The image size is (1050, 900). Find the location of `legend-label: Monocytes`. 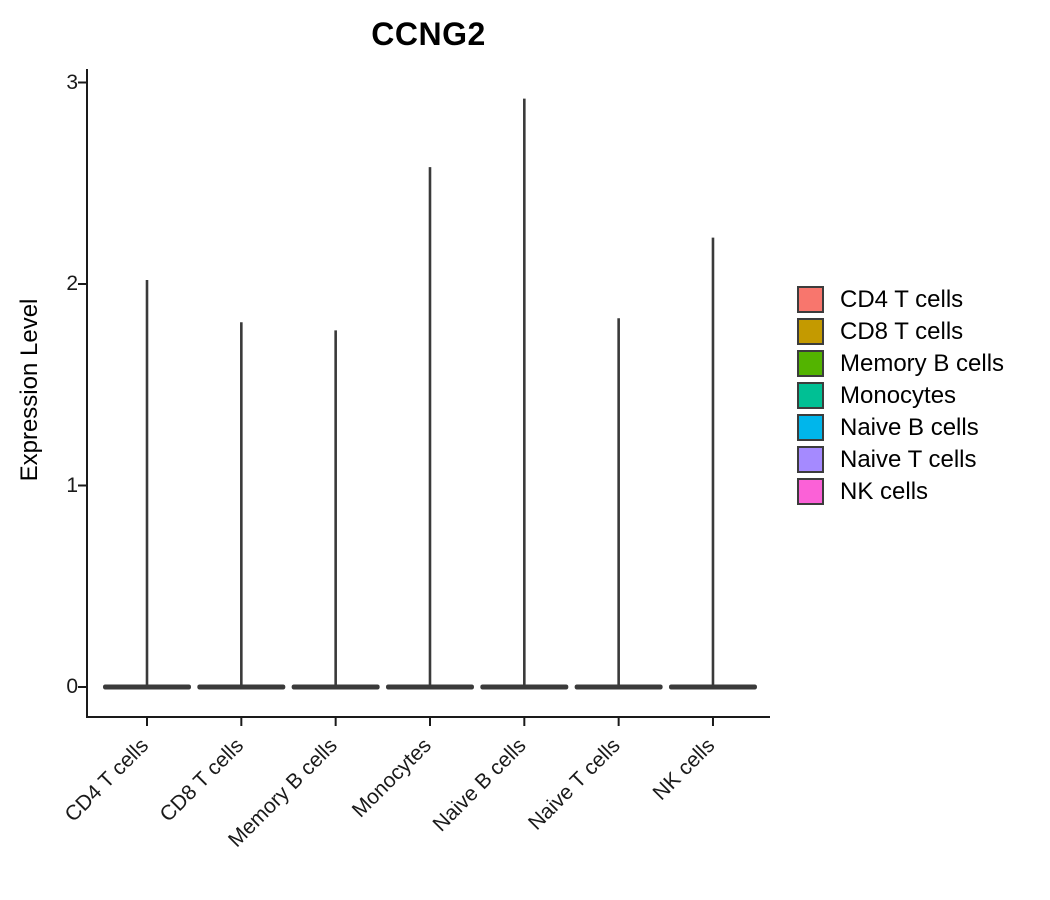

legend-label: Monocytes is located at coordinates (898, 395).